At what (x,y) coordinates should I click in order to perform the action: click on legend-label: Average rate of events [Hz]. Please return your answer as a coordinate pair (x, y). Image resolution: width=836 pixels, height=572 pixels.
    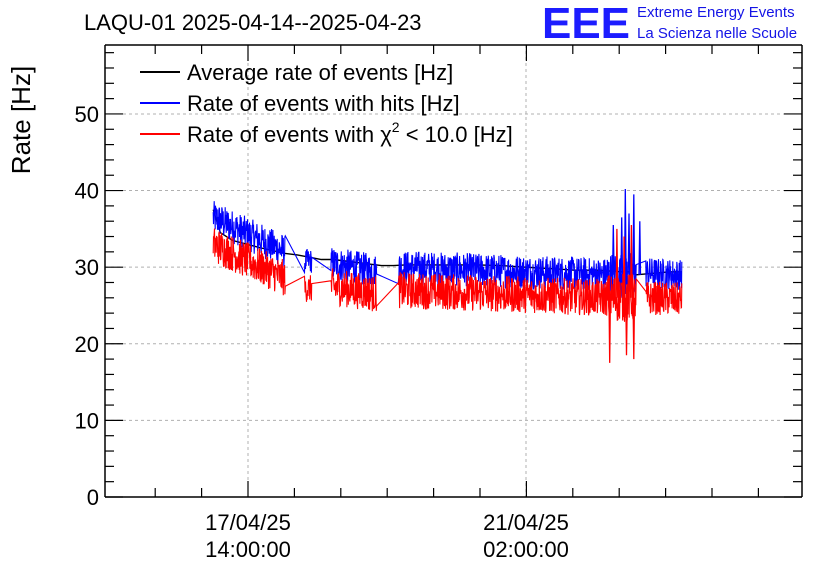
    Looking at the image, I should click on (320, 72).